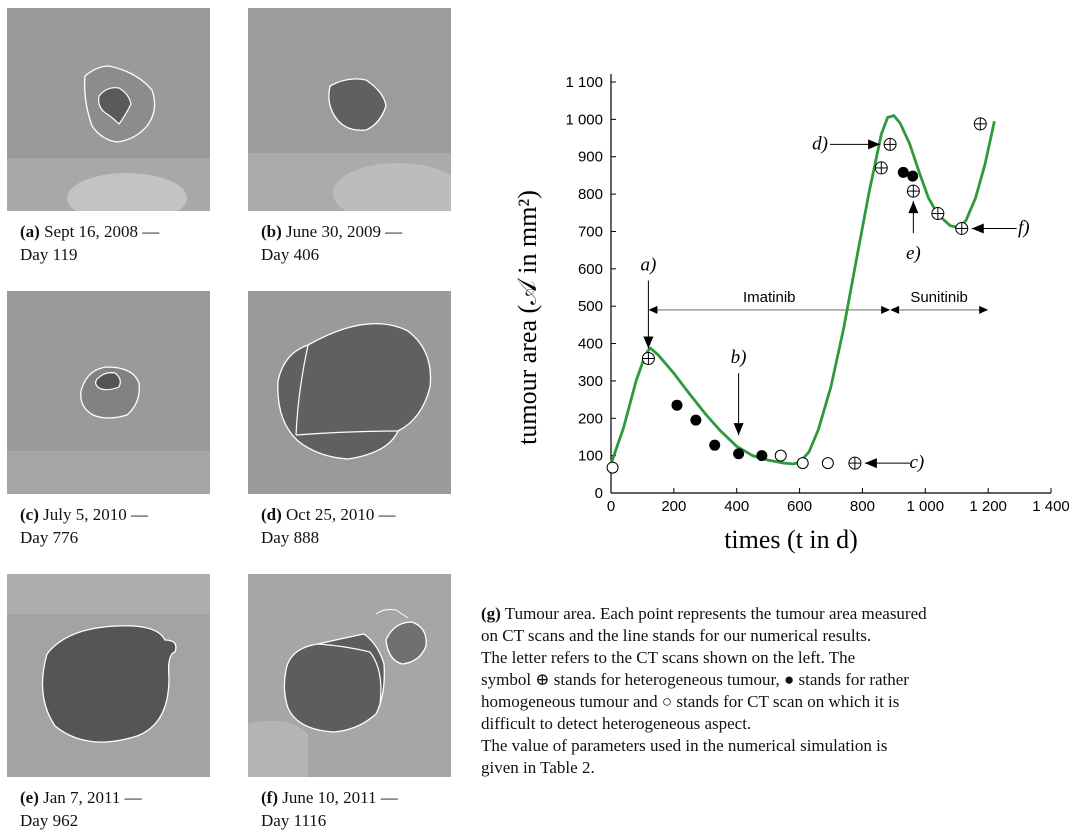 The height and width of the screenshot is (834, 1079). I want to click on x-tick-label: 0, so click(611, 506).